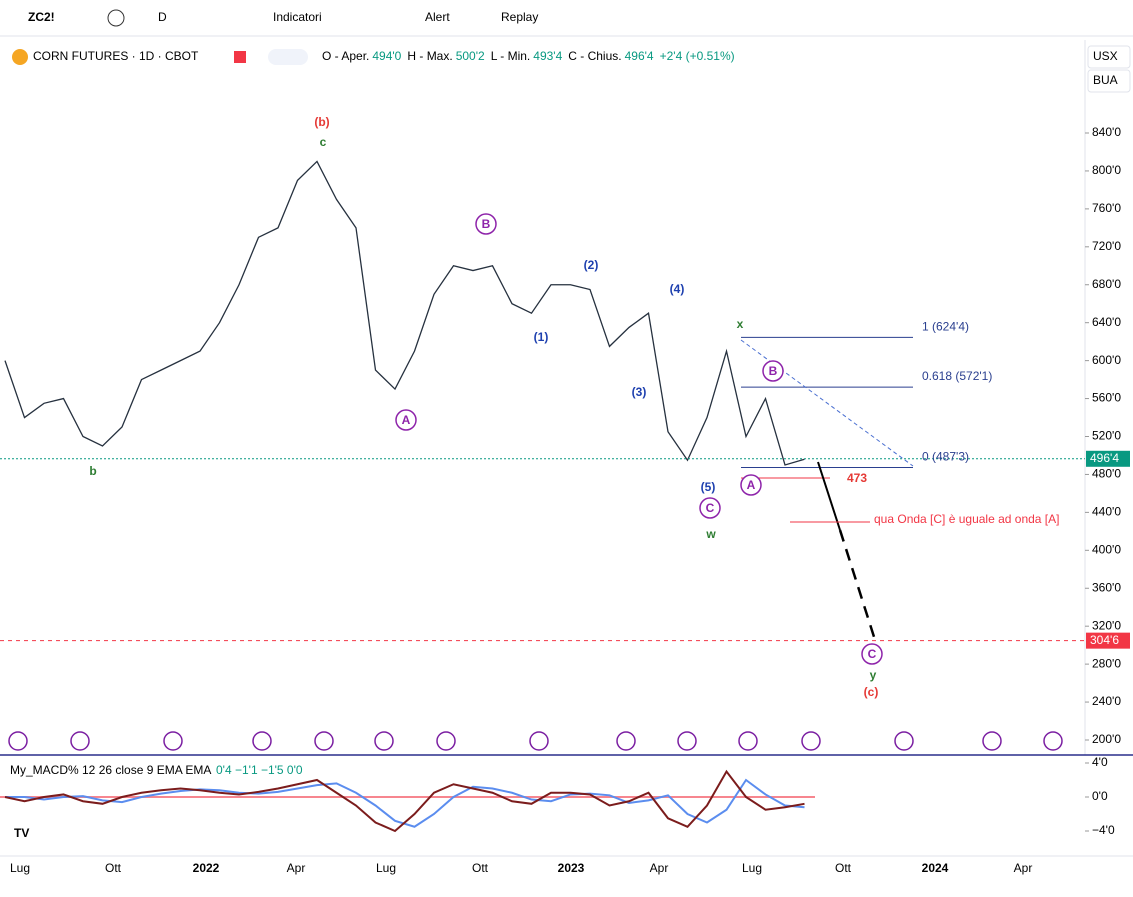 The width and height of the screenshot is (1133, 897). What do you see at coordinates (873, 675) in the screenshot?
I see `wave-label: y` at bounding box center [873, 675].